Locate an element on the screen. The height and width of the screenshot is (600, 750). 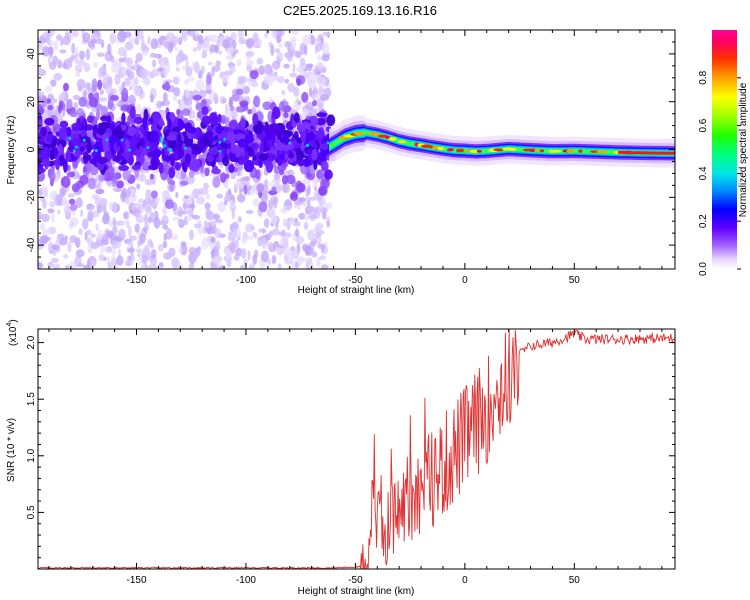
spectrogram-x-label: Height of straight line (km) is located at coordinates (356, 290).